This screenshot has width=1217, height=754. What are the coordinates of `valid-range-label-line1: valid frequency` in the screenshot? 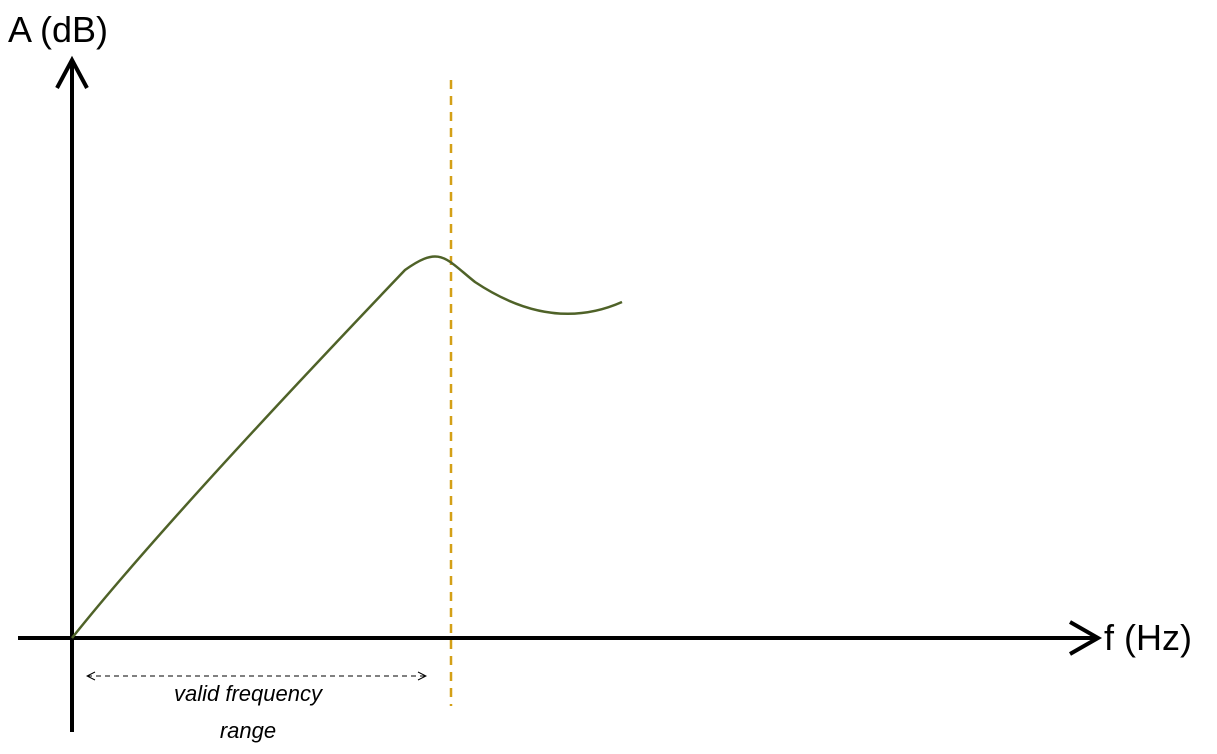 It's located at (249, 693).